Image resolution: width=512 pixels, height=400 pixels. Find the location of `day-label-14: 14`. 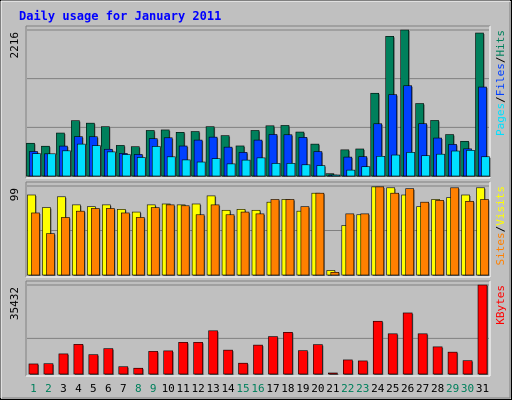

day-label-14: 14 is located at coordinates (228, 388).